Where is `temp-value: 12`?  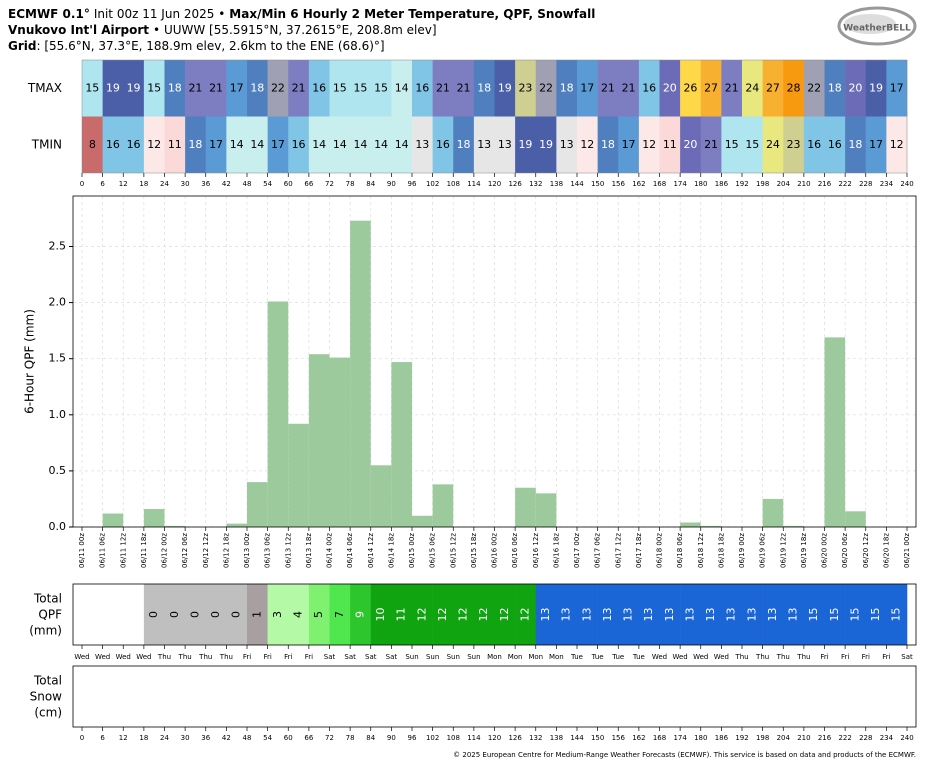
temp-value: 12 is located at coordinates (897, 144).